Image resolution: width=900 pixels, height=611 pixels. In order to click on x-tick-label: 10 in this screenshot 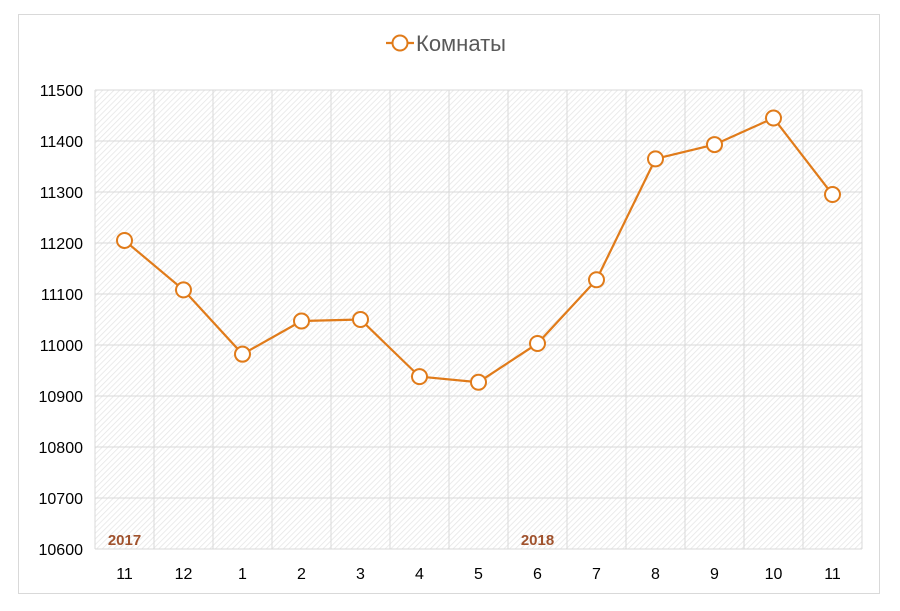, I will do `click(774, 574)`.